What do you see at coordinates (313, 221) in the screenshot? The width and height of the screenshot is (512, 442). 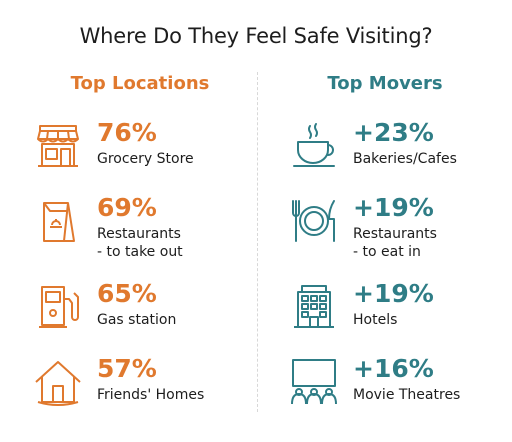 I see `plate-cutlery-icon` at bounding box center [313, 221].